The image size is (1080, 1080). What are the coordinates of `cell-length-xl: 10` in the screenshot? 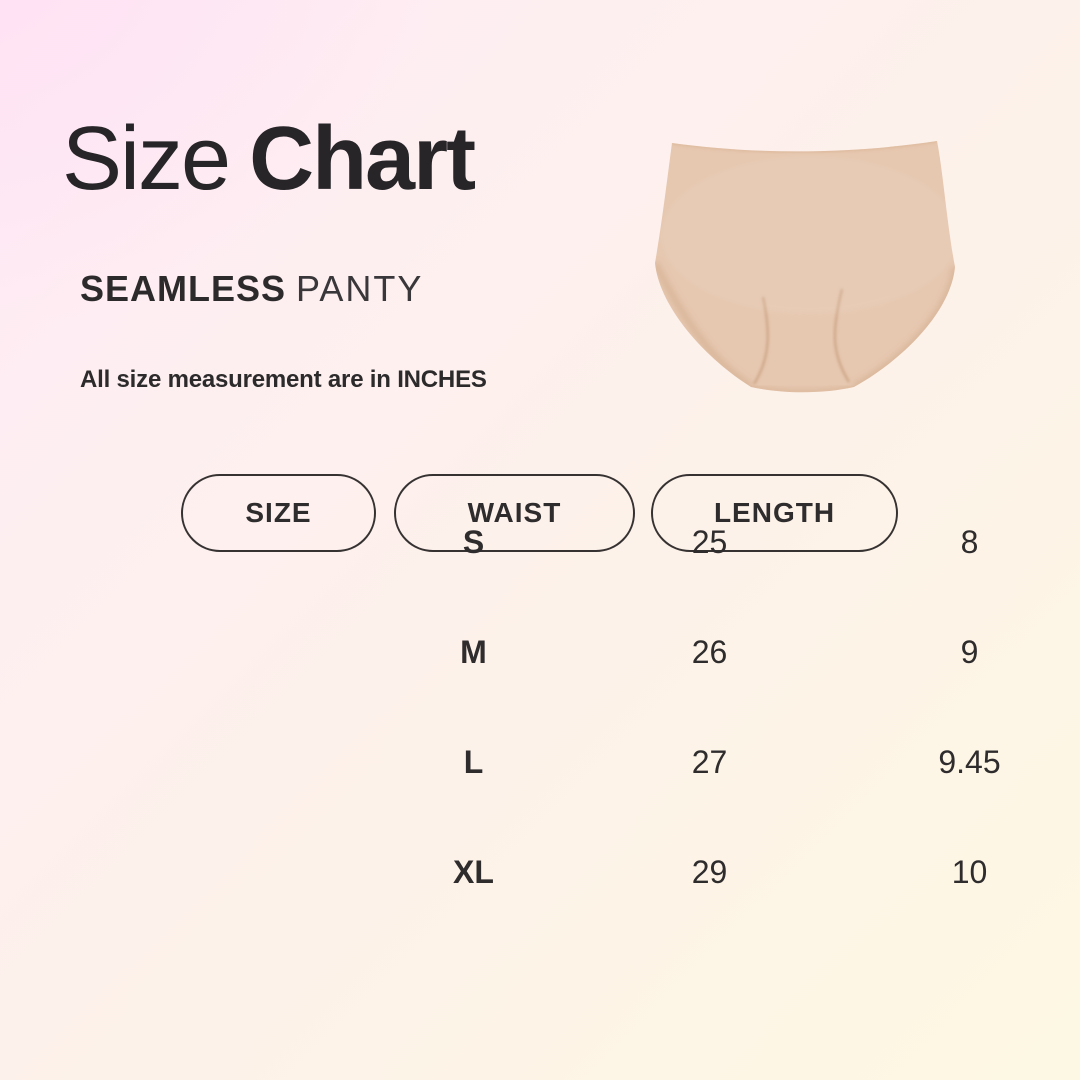 It's located at (969, 871).